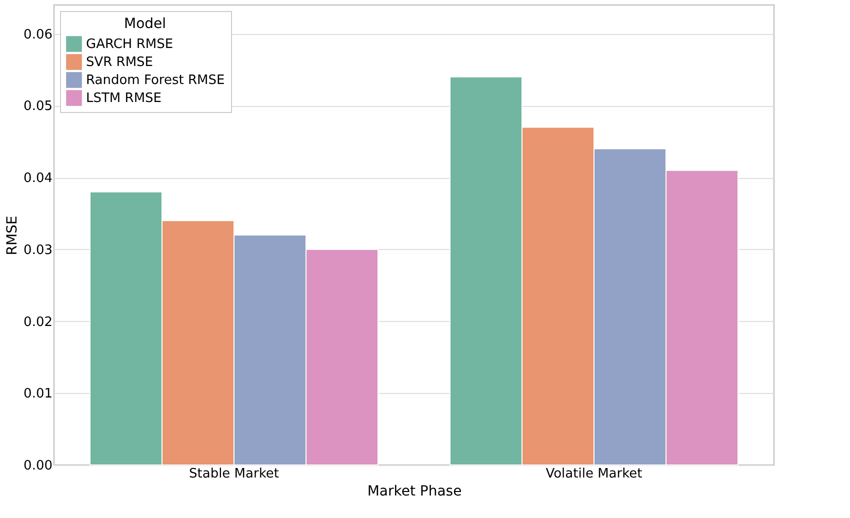  Describe the element at coordinates (38, 322) in the screenshot. I see `y-tick-label: 0.02` at that location.